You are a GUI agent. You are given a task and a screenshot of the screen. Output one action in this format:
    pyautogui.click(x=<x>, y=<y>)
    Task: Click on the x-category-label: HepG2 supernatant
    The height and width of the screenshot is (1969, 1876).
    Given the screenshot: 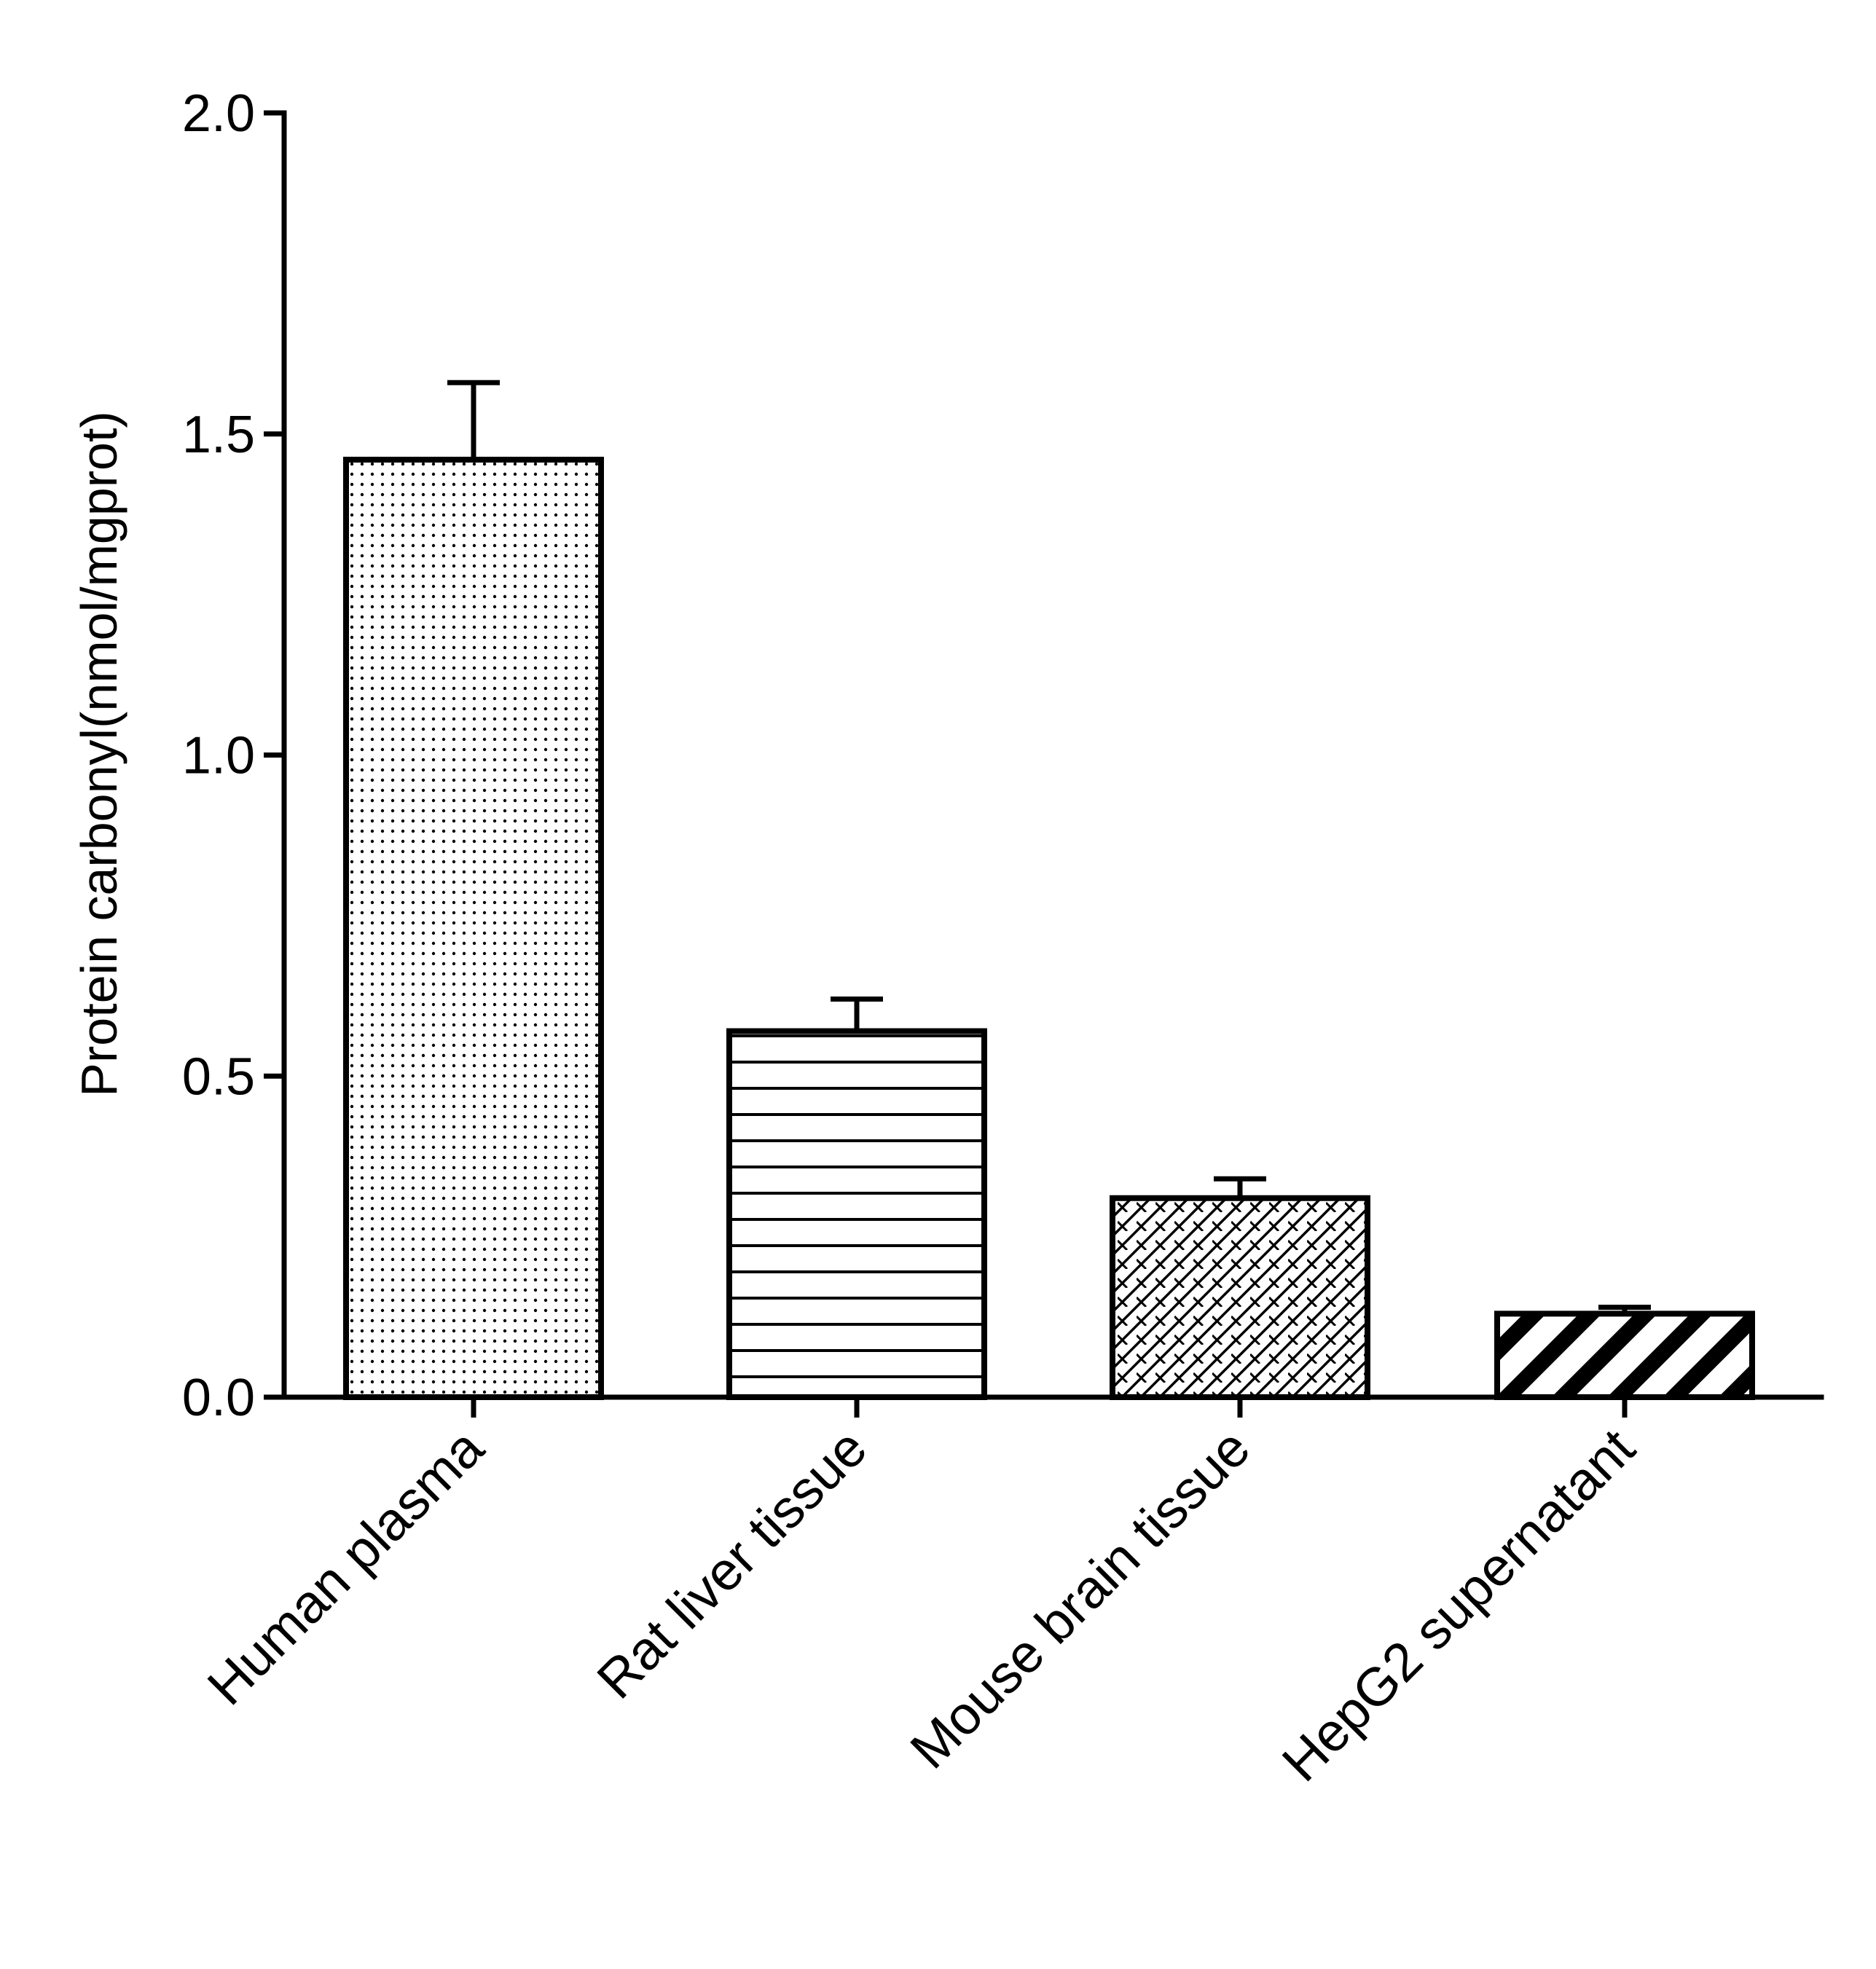 What is the action you would take?
    pyautogui.click(x=1459, y=1605)
    